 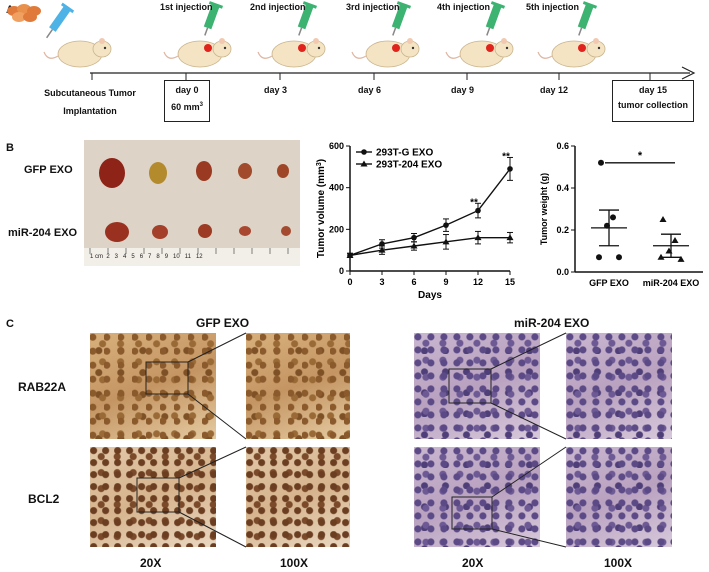 I want to click on ihc-bcl2-mir204-20x, so click(x=477, y=497).